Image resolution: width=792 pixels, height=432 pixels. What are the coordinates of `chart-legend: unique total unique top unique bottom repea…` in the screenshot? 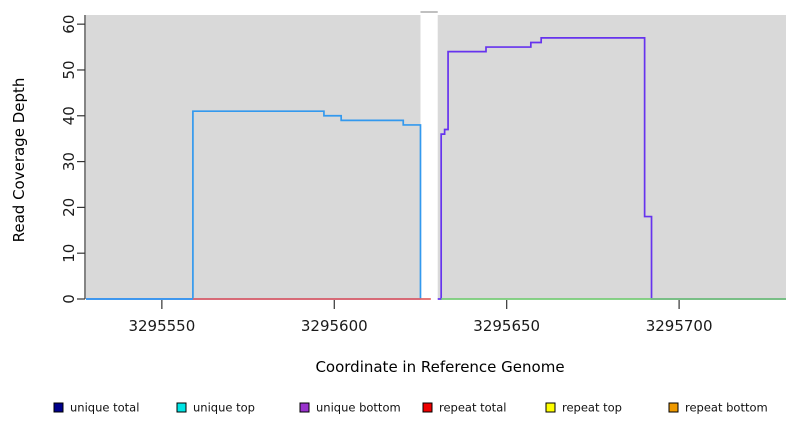 It's located at (410, 408).